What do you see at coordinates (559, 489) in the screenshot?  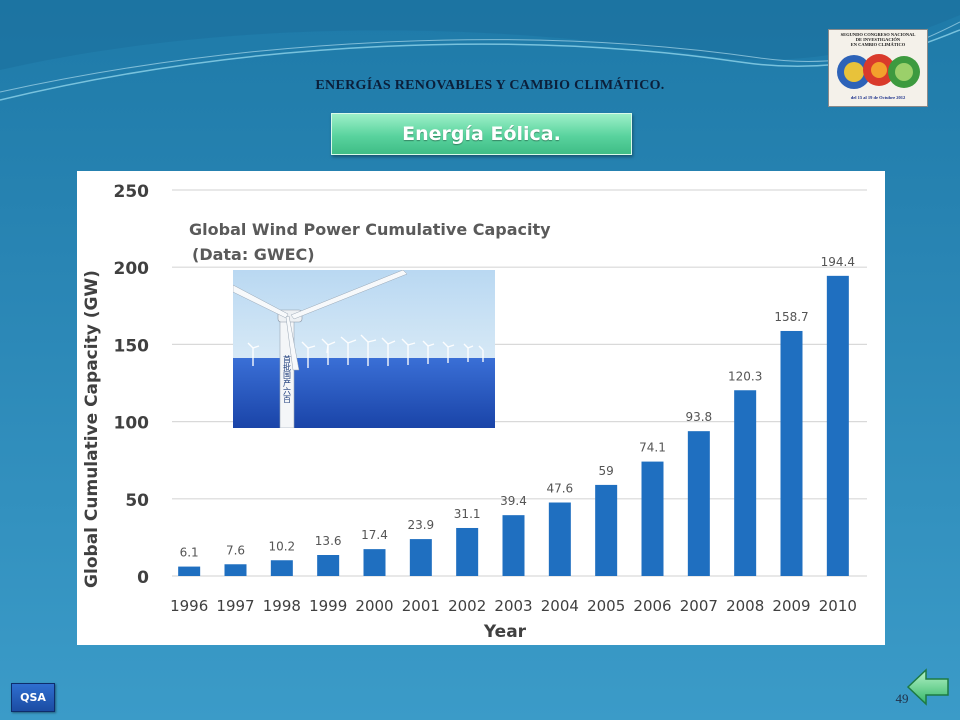 I see `data-label: 47.6` at bounding box center [559, 489].